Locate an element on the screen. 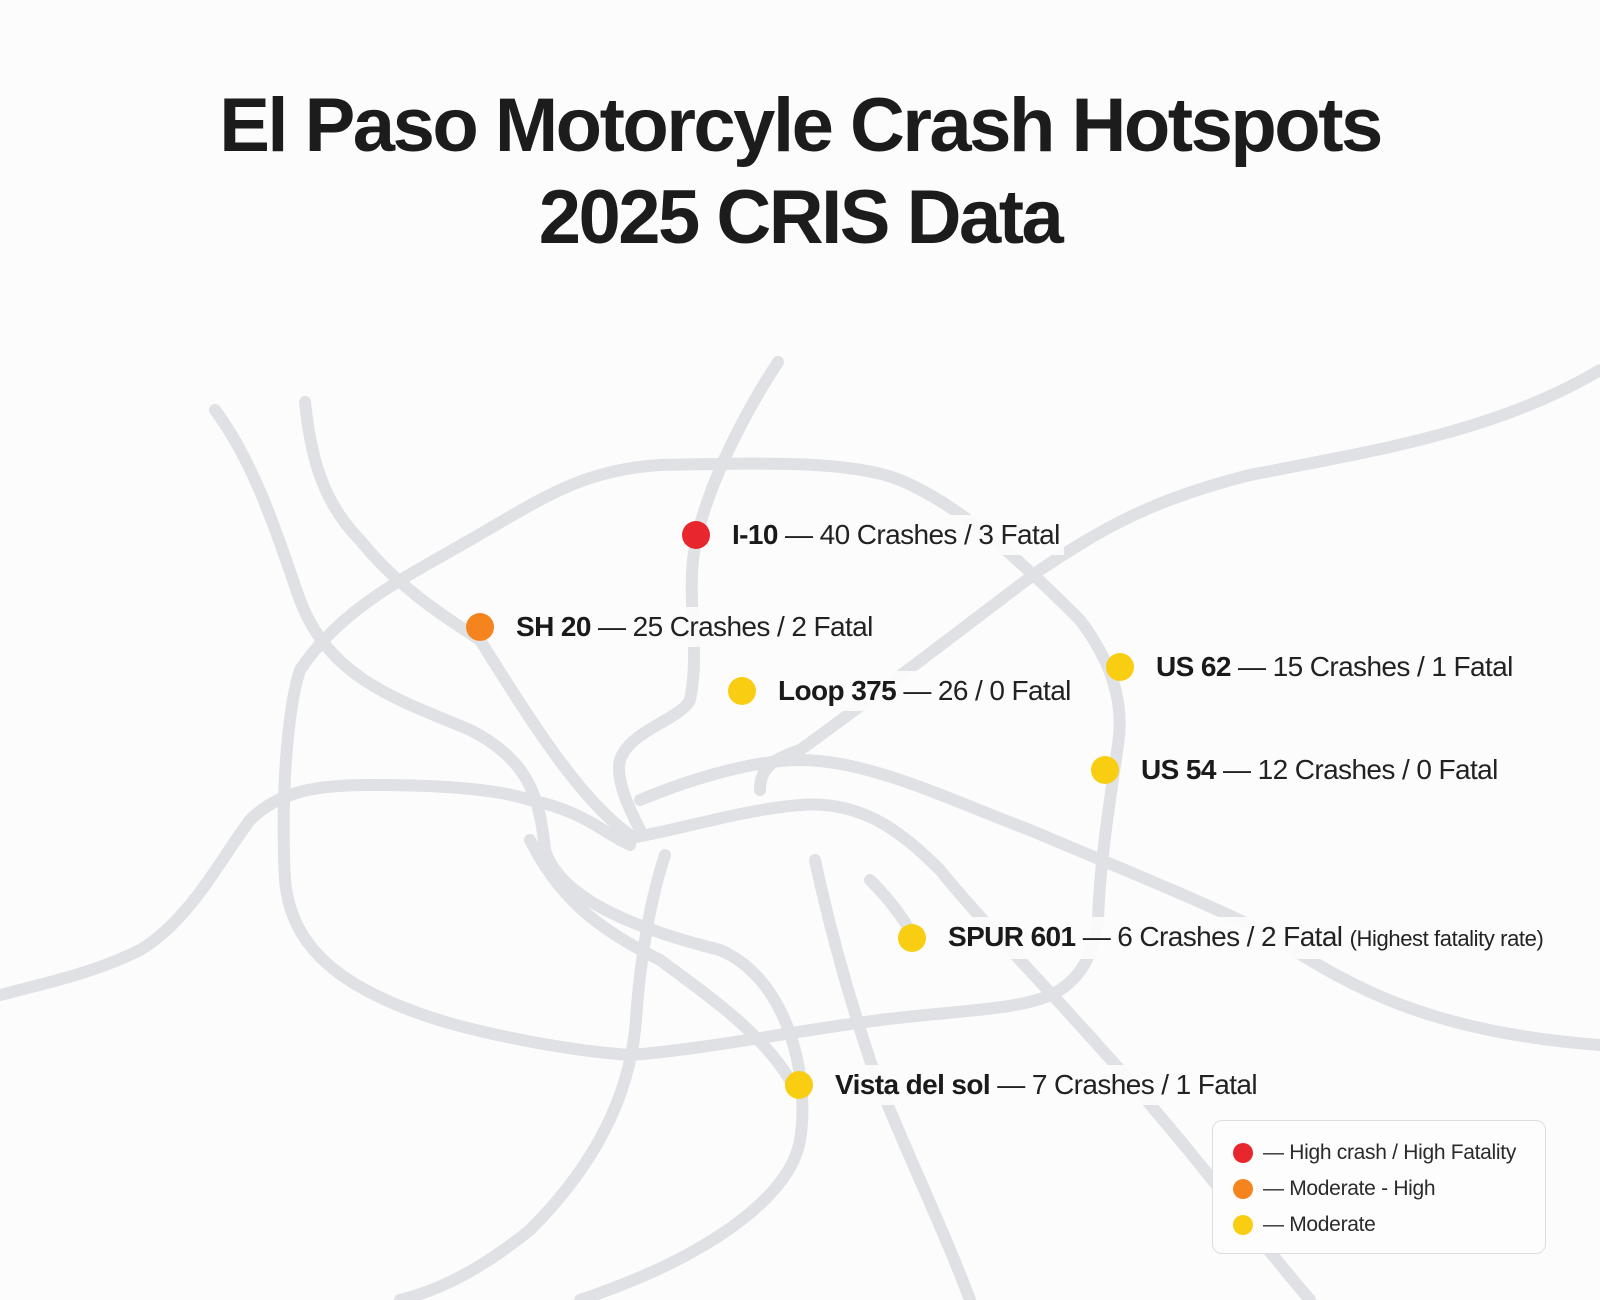  title-line-1: El Paso Motorcyle Crash Hotspots is located at coordinates (801, 125).